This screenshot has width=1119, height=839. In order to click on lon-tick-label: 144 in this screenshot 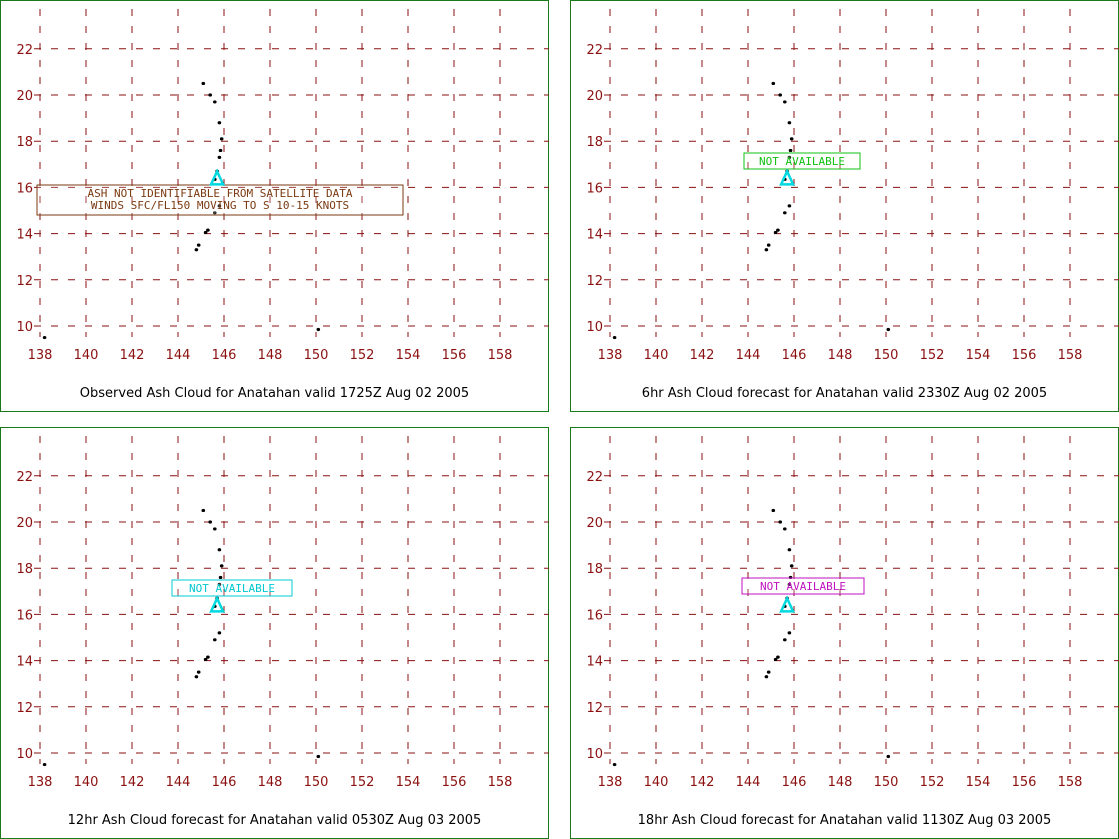, I will do `click(748, 782)`.